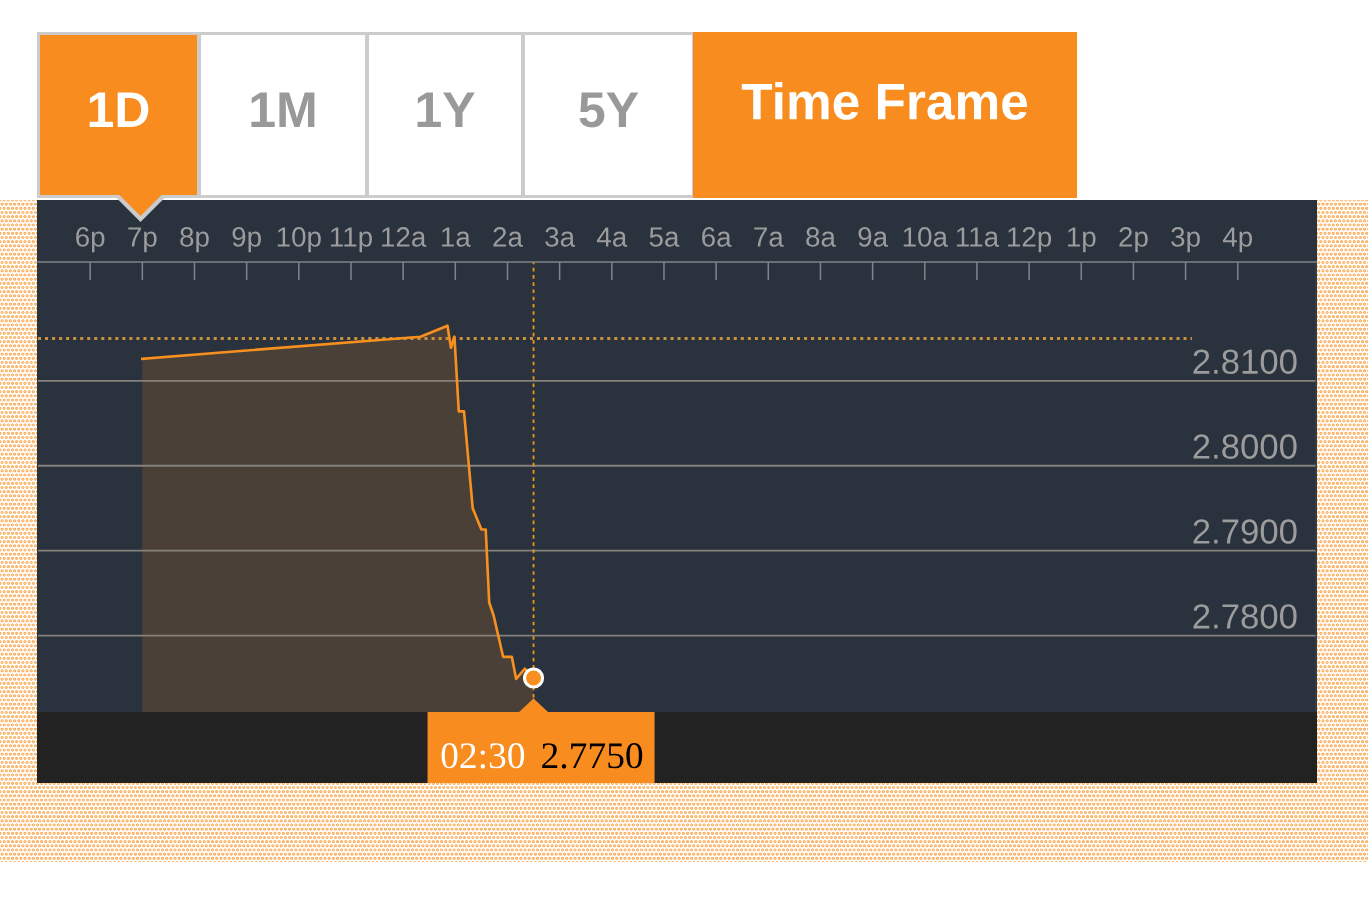 Image resolution: width=1368 pixels, height=905 pixels. I want to click on x-tick-label: 2p, so click(1133, 240).